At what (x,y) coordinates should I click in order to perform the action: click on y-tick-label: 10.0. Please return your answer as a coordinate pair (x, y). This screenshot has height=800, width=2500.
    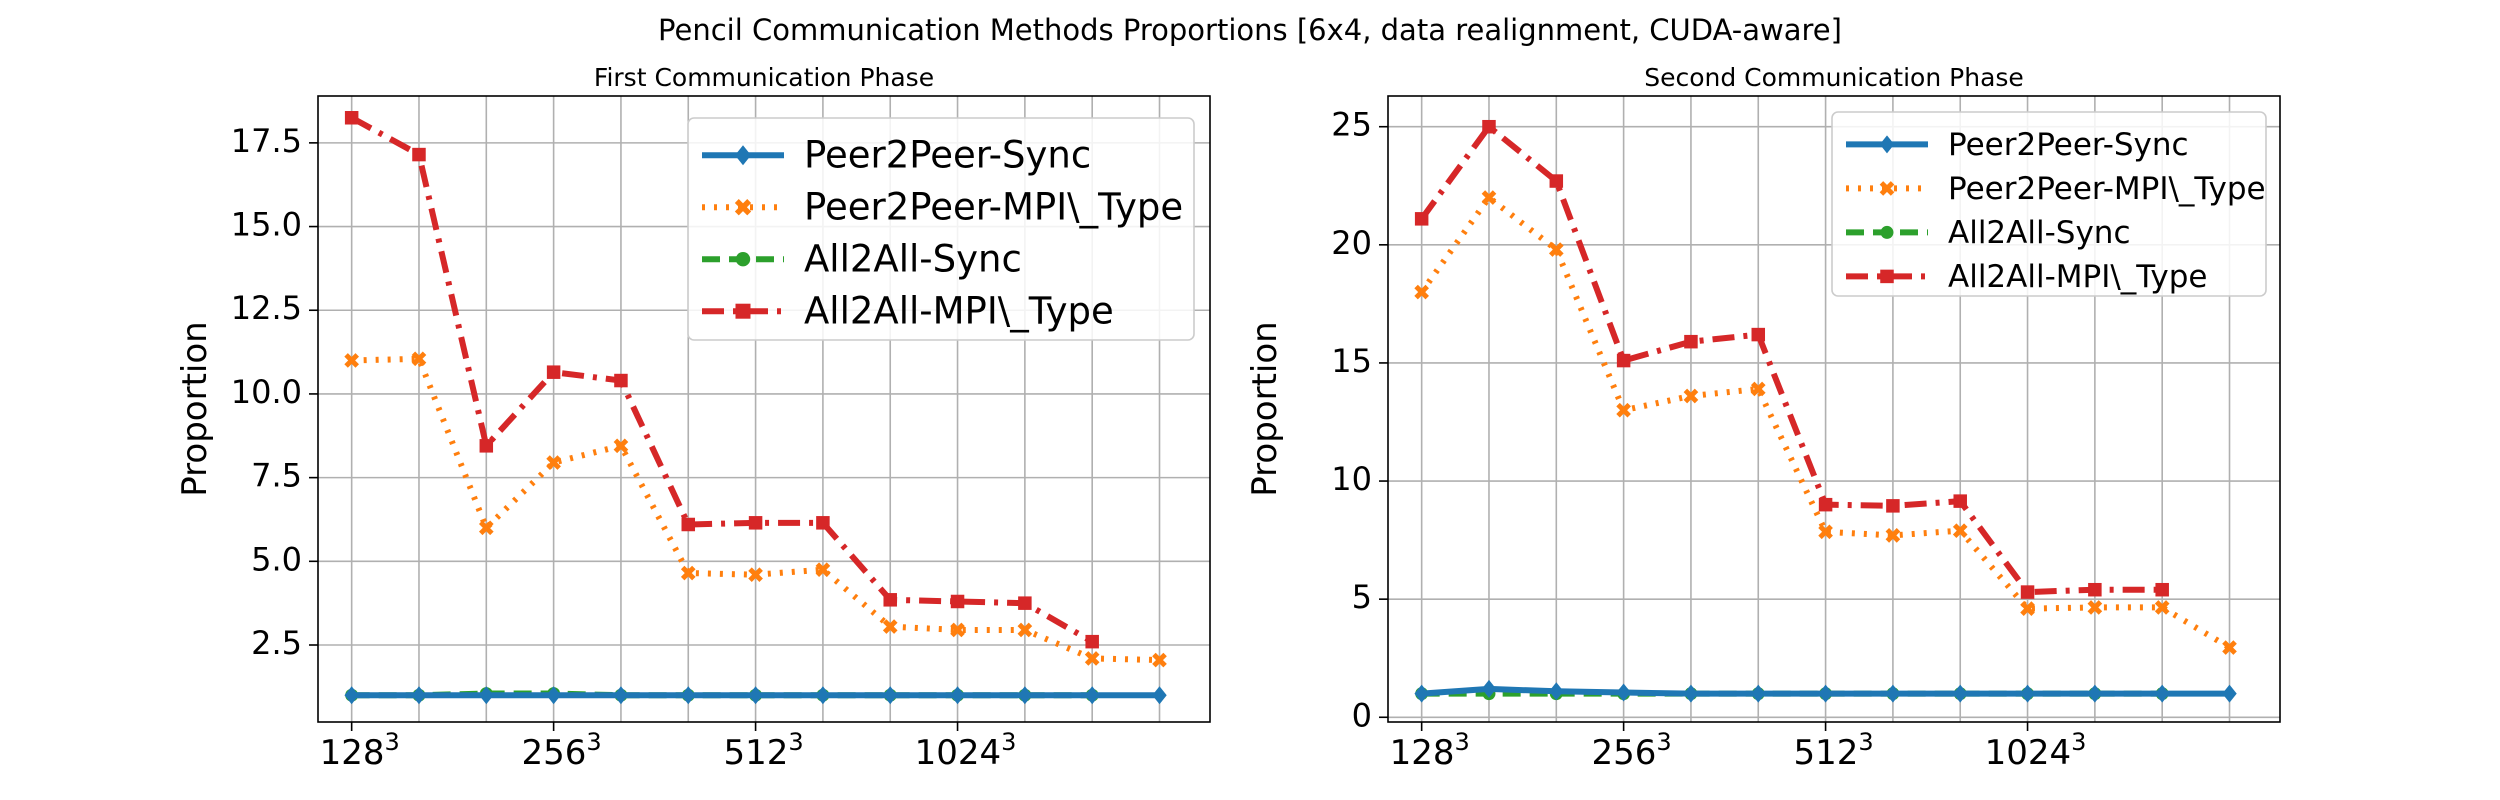
    Looking at the image, I should click on (266, 392).